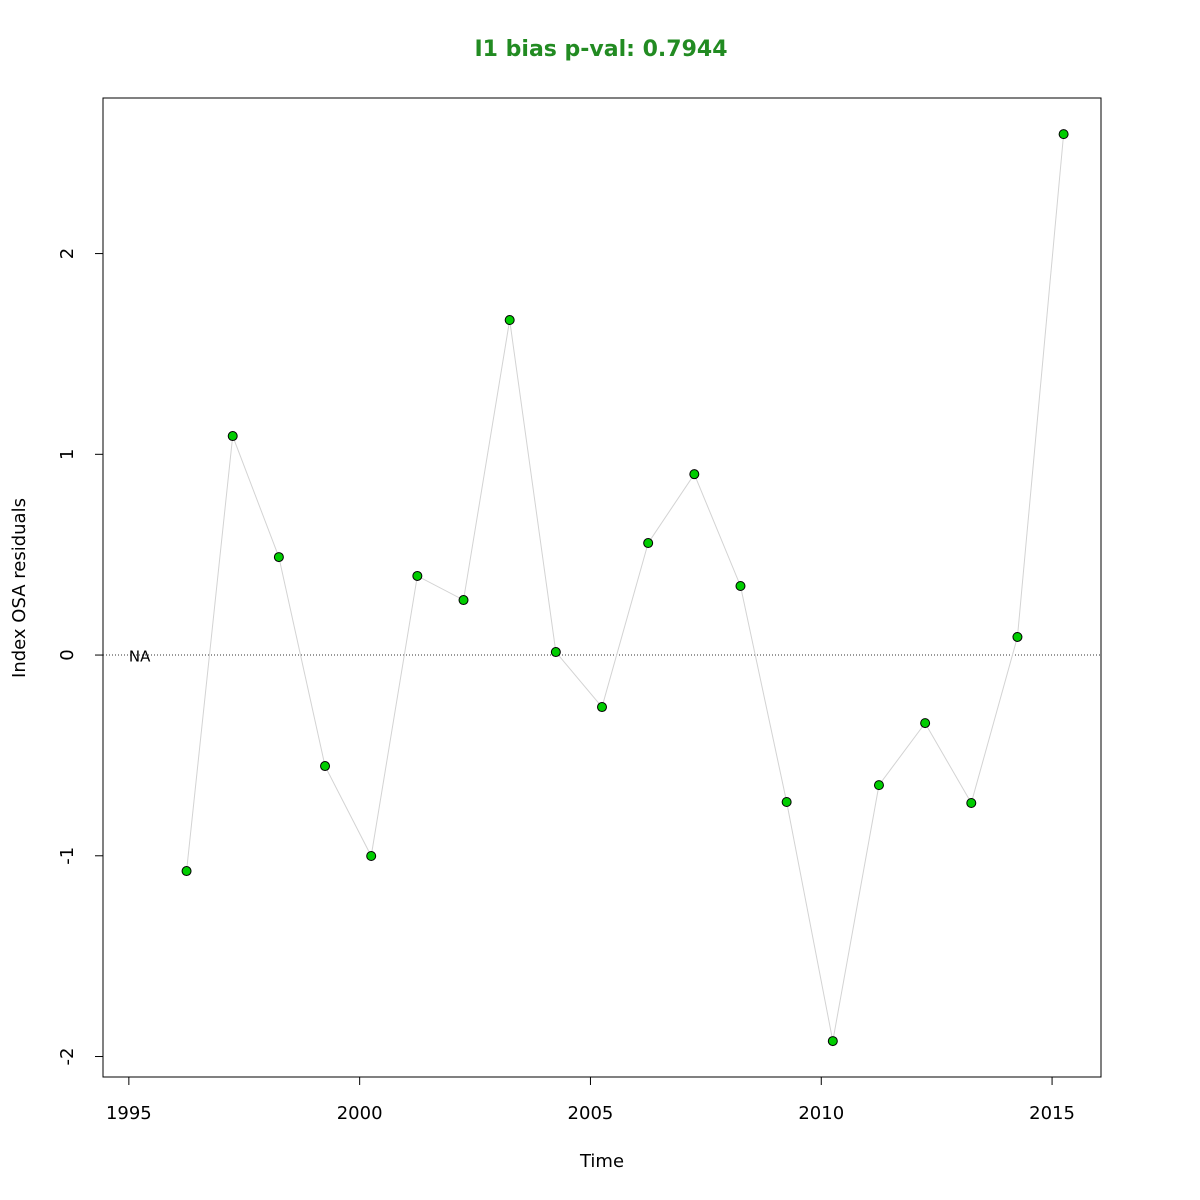  Describe the element at coordinates (67, 253) in the screenshot. I see `y-tick-label: 2` at that location.